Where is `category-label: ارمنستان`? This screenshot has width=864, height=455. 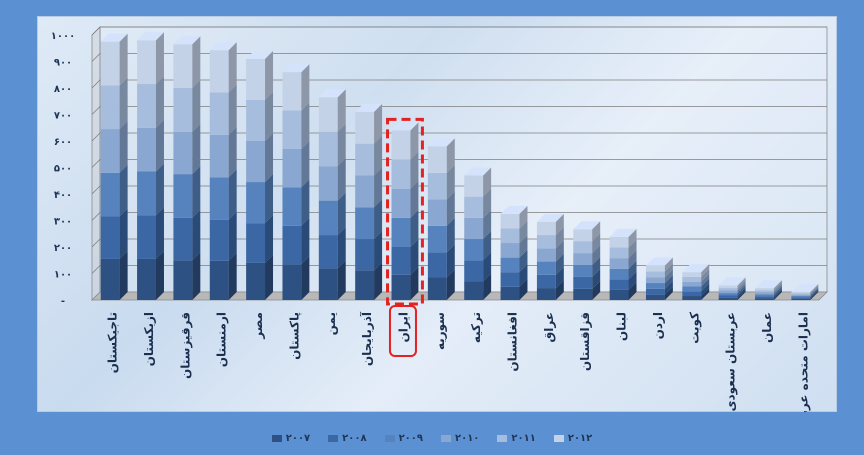
category-label: ارمنستان is located at coordinates (222, 339).